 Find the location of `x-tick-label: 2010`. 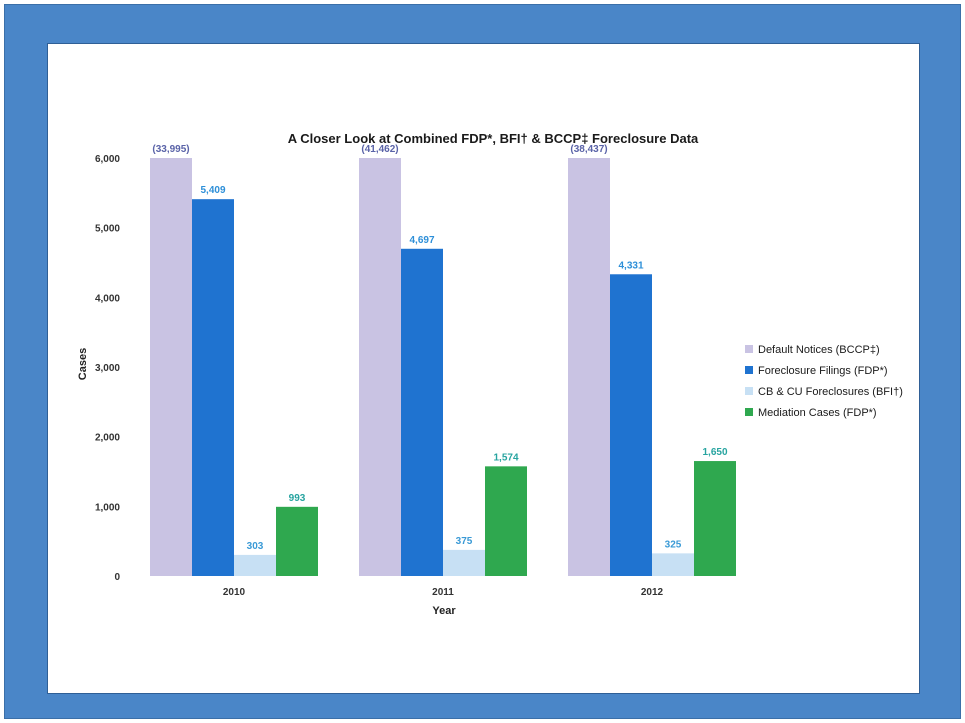

x-tick-label: 2010 is located at coordinates (234, 592).